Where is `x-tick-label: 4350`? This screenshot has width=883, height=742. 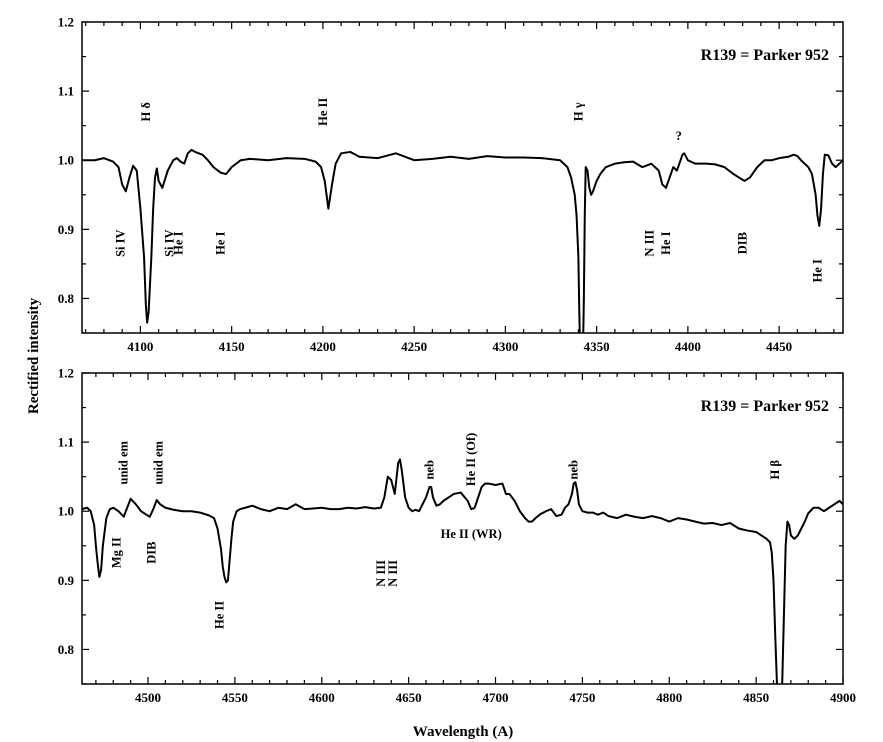 x-tick-label: 4350 is located at coordinates (597, 346).